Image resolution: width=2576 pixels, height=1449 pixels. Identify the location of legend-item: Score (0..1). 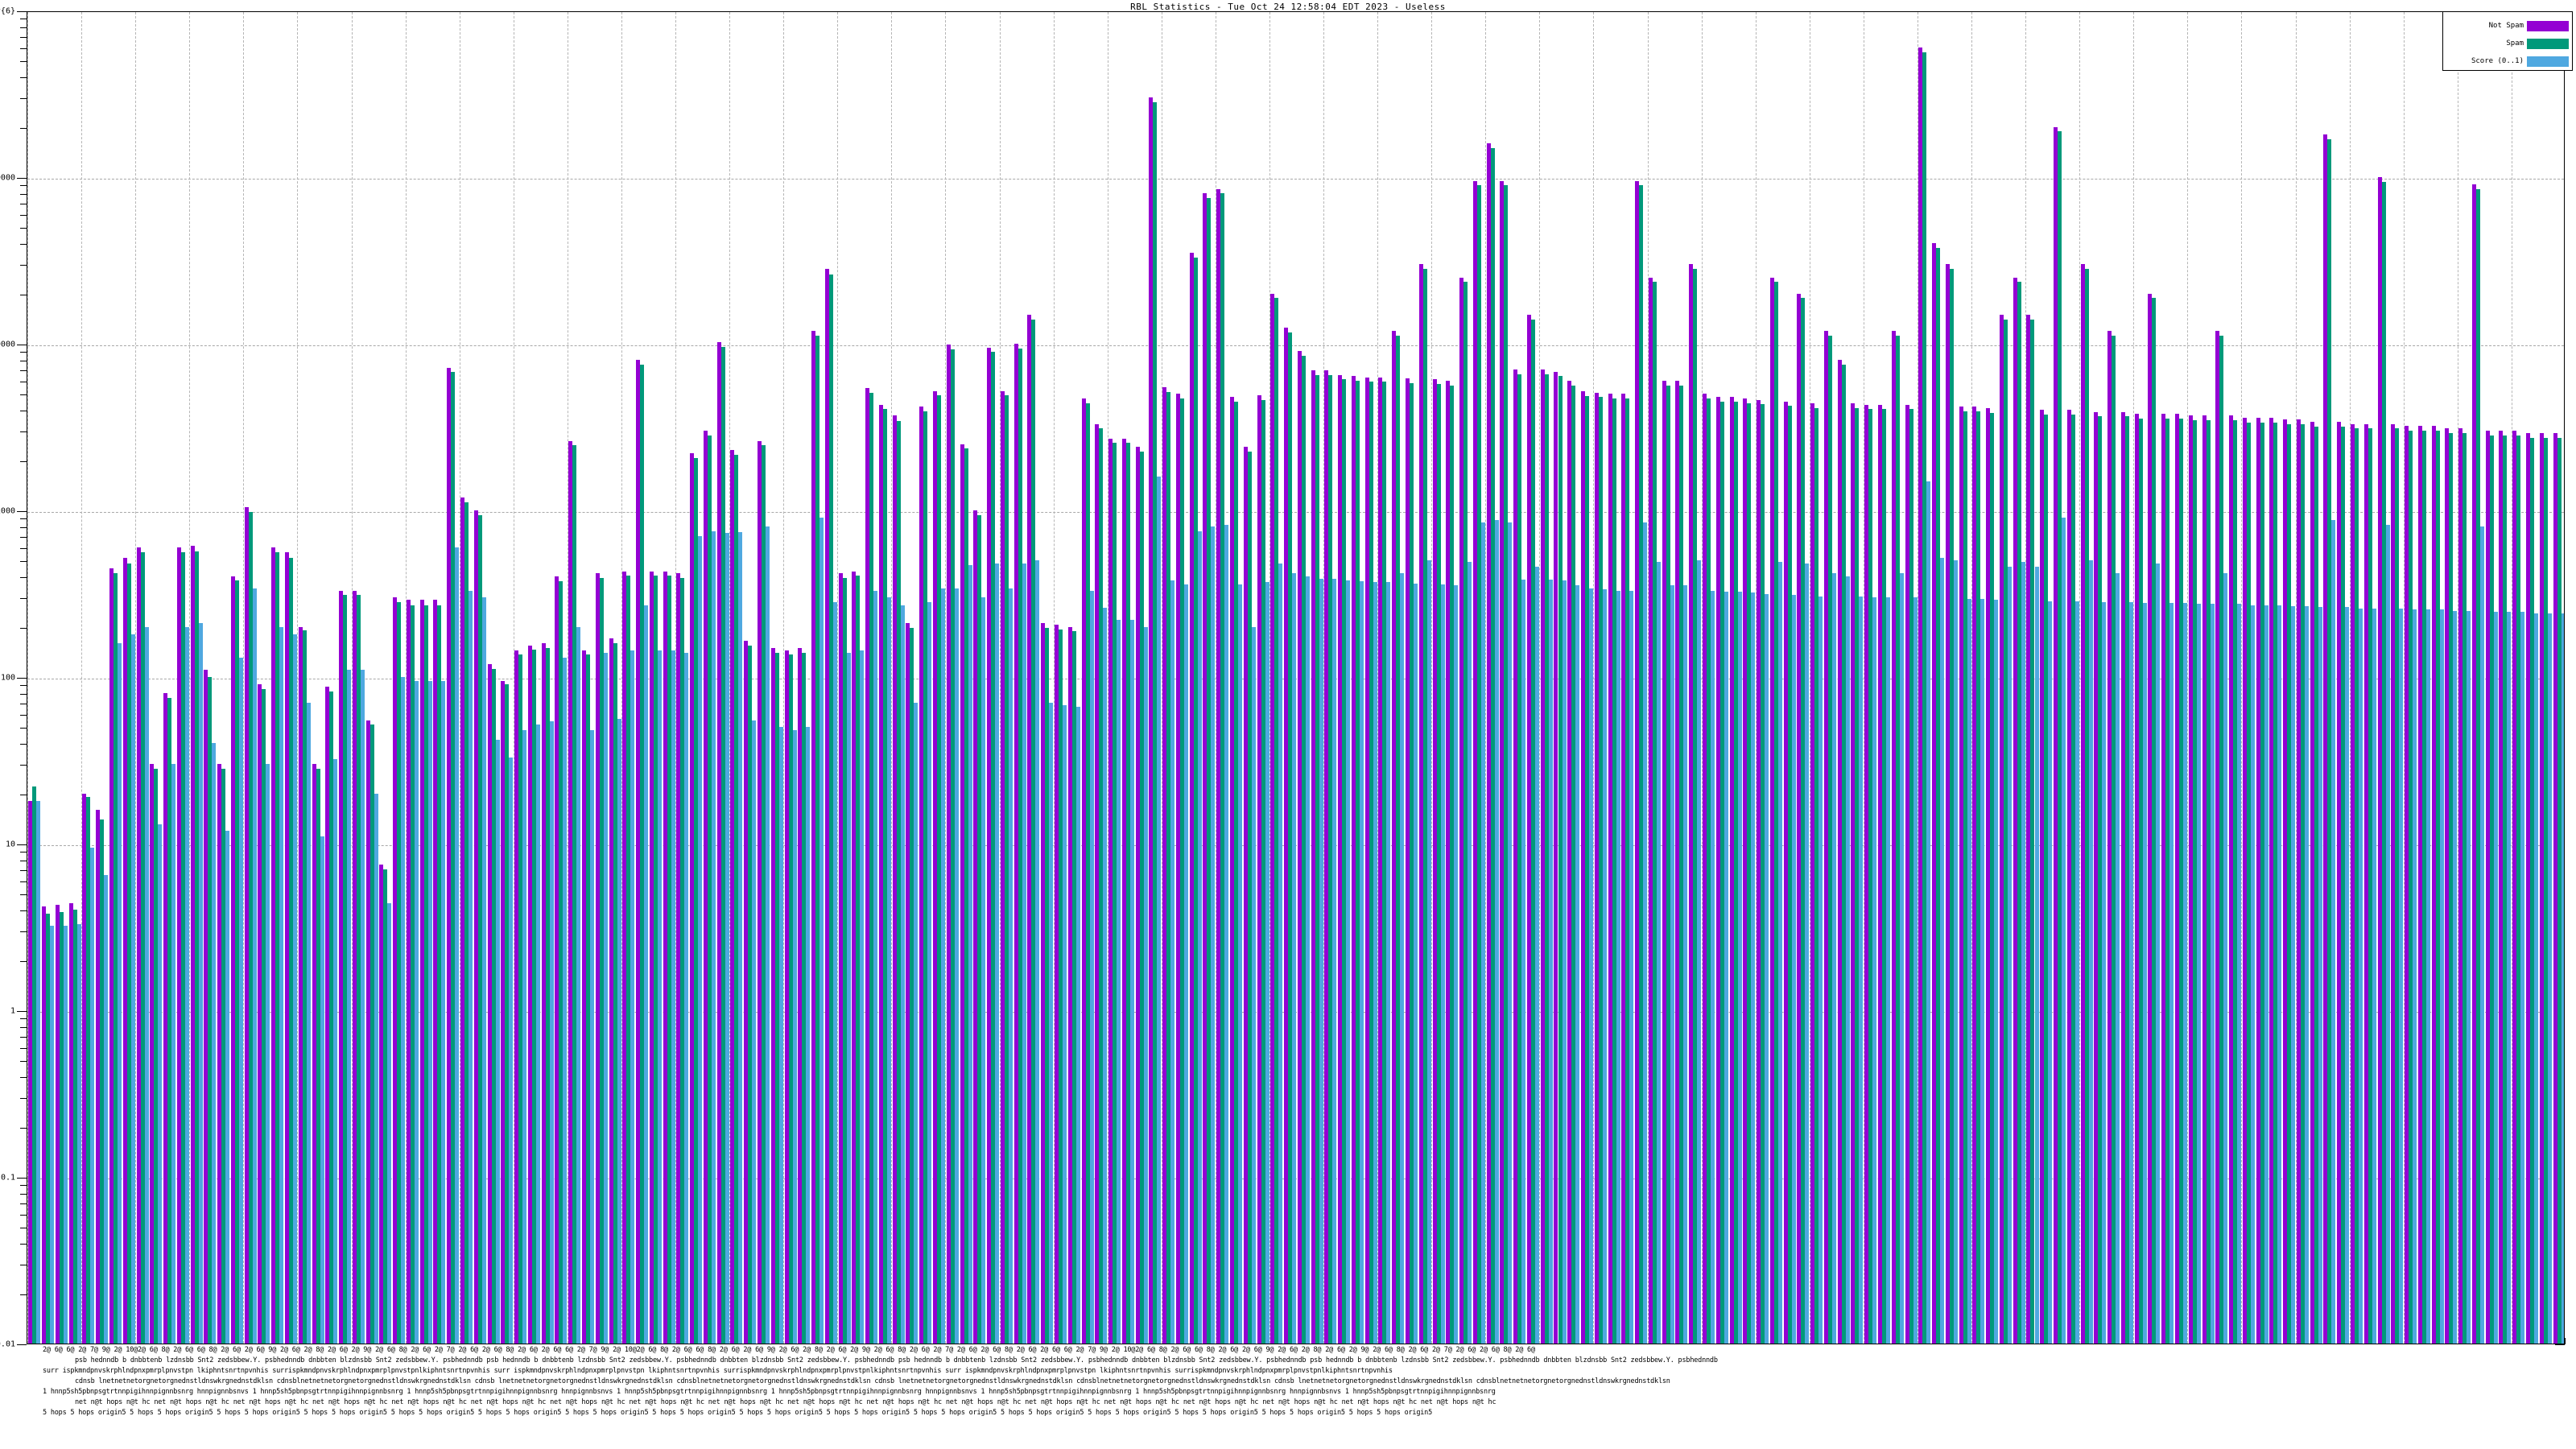
(2507, 61).